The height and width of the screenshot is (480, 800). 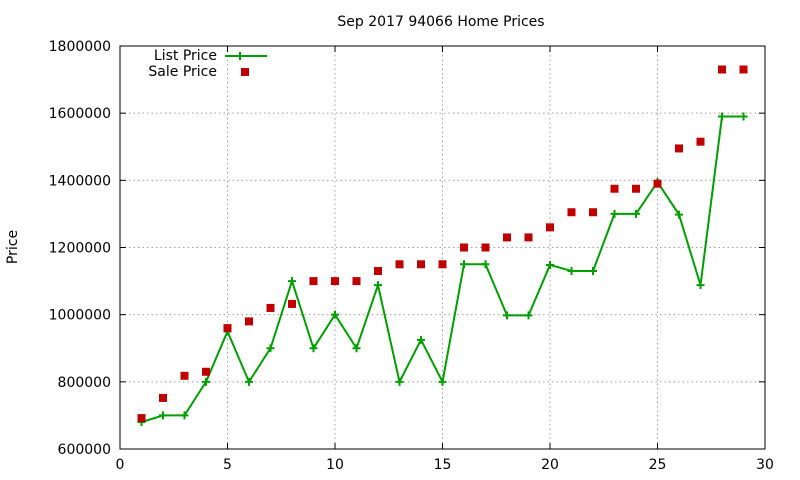 What do you see at coordinates (658, 465) in the screenshot?
I see `x-tick-label: 25` at bounding box center [658, 465].